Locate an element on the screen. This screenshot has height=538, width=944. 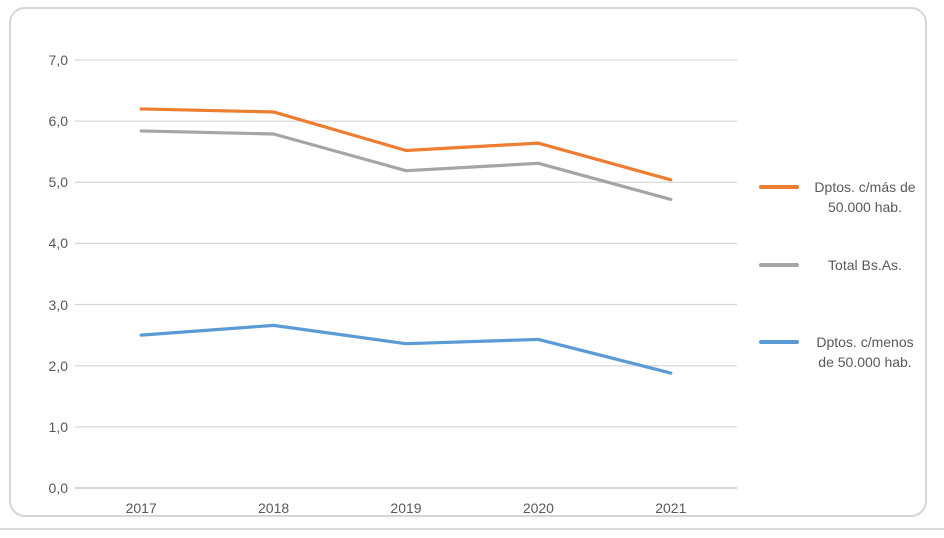
legend-item: Dptos. c/más de 50.000 hab. is located at coordinates (844, 197).